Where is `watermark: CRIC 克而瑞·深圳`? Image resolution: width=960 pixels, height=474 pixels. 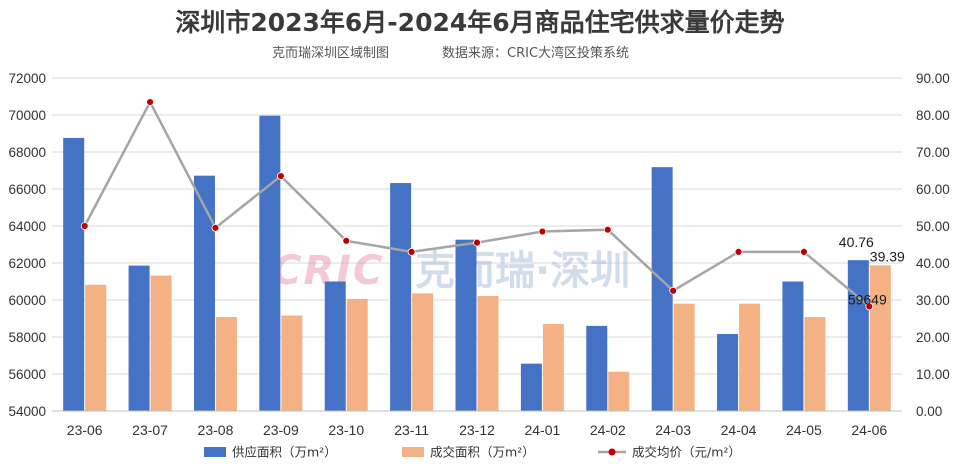
watermark: CRIC 克而瑞·深圳 is located at coordinates (451, 271).